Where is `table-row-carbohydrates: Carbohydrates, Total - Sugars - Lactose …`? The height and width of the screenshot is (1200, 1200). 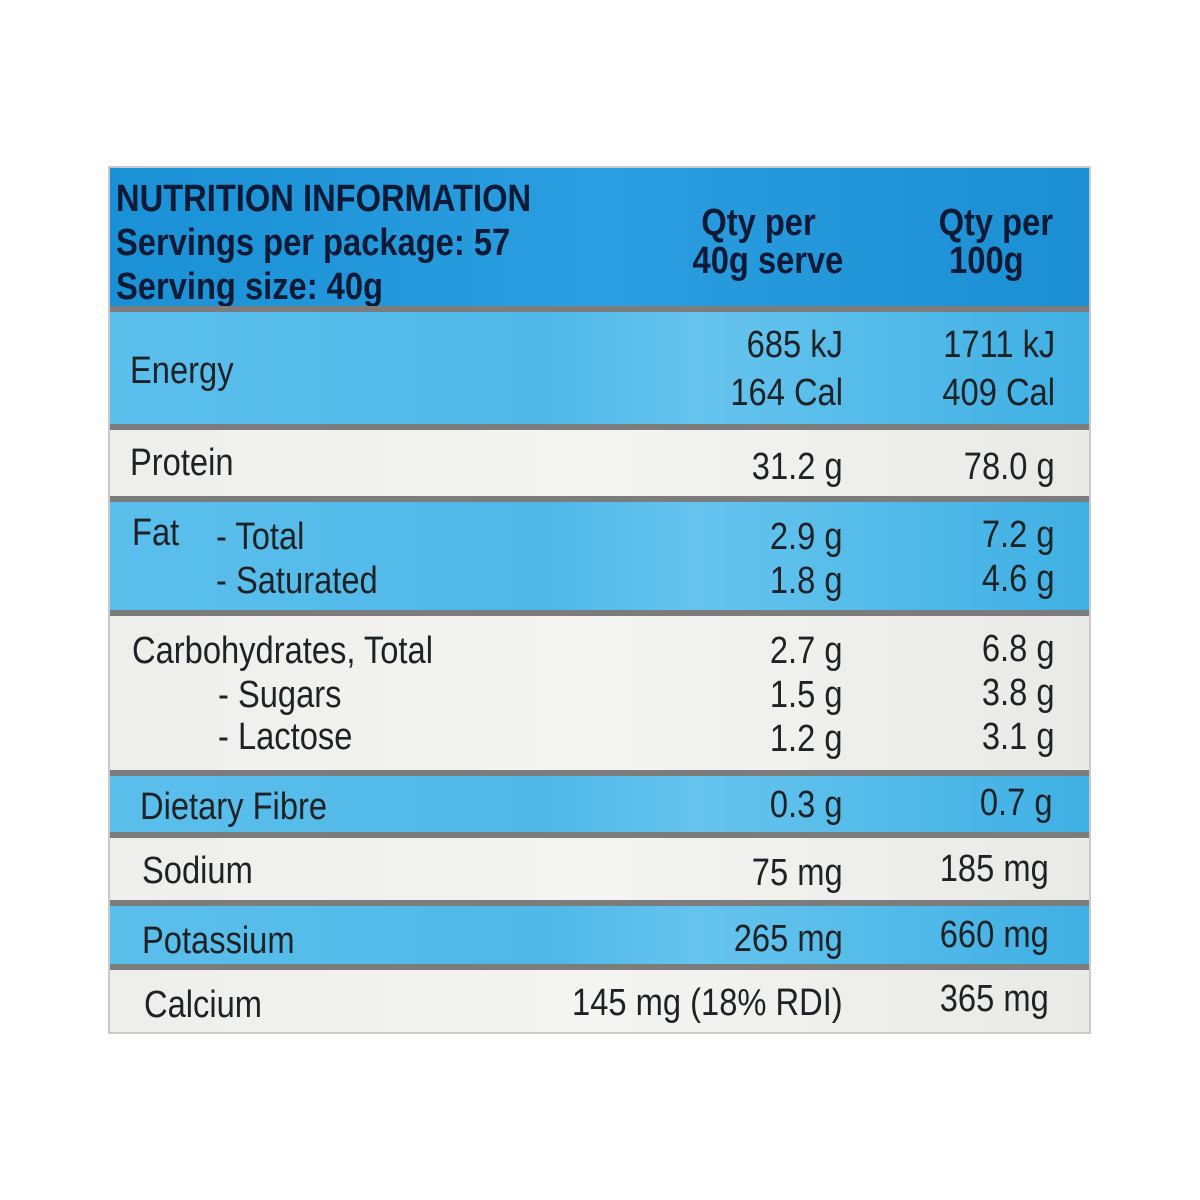
table-row-carbohydrates: Carbohydrates, Total - Sugars - Lactose … is located at coordinates (599, 693).